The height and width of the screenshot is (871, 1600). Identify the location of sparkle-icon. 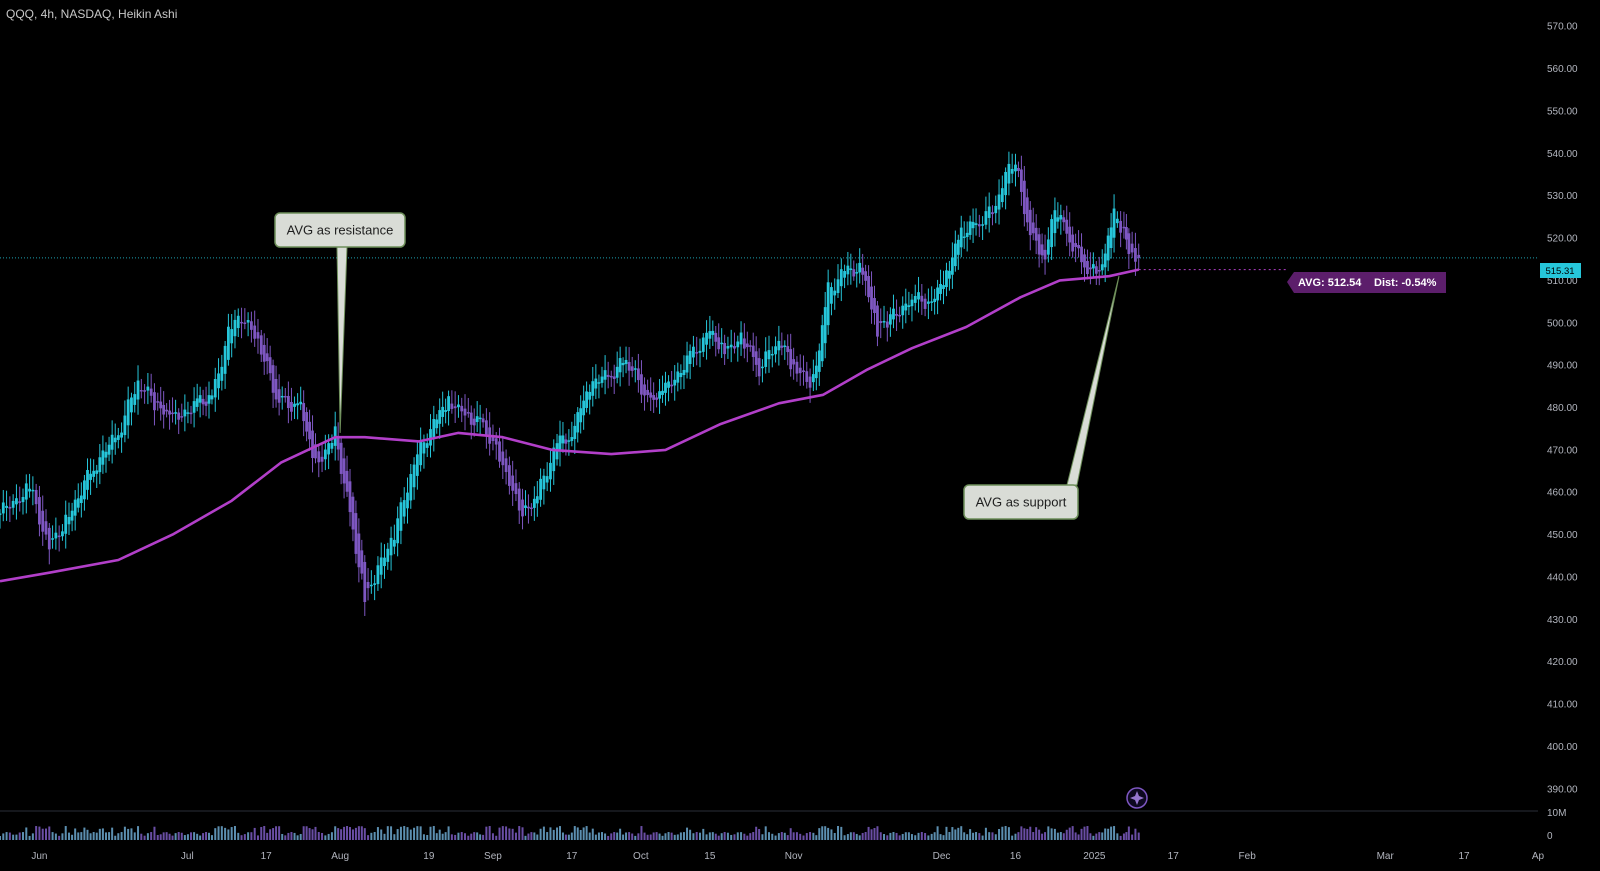
(1137, 798).